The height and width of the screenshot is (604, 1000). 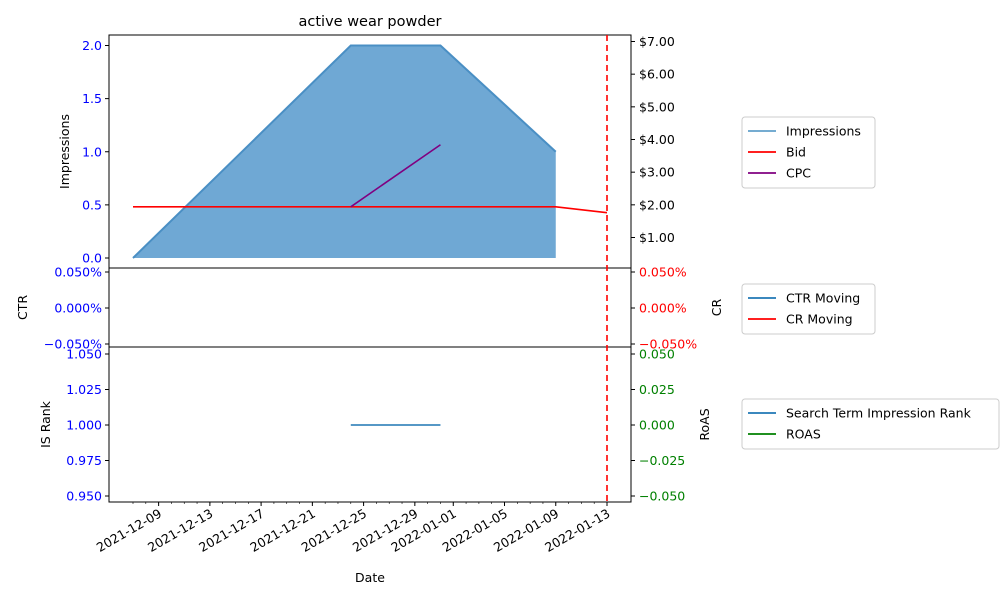 I want to click on plot-area-ctr, so click(x=370, y=307).